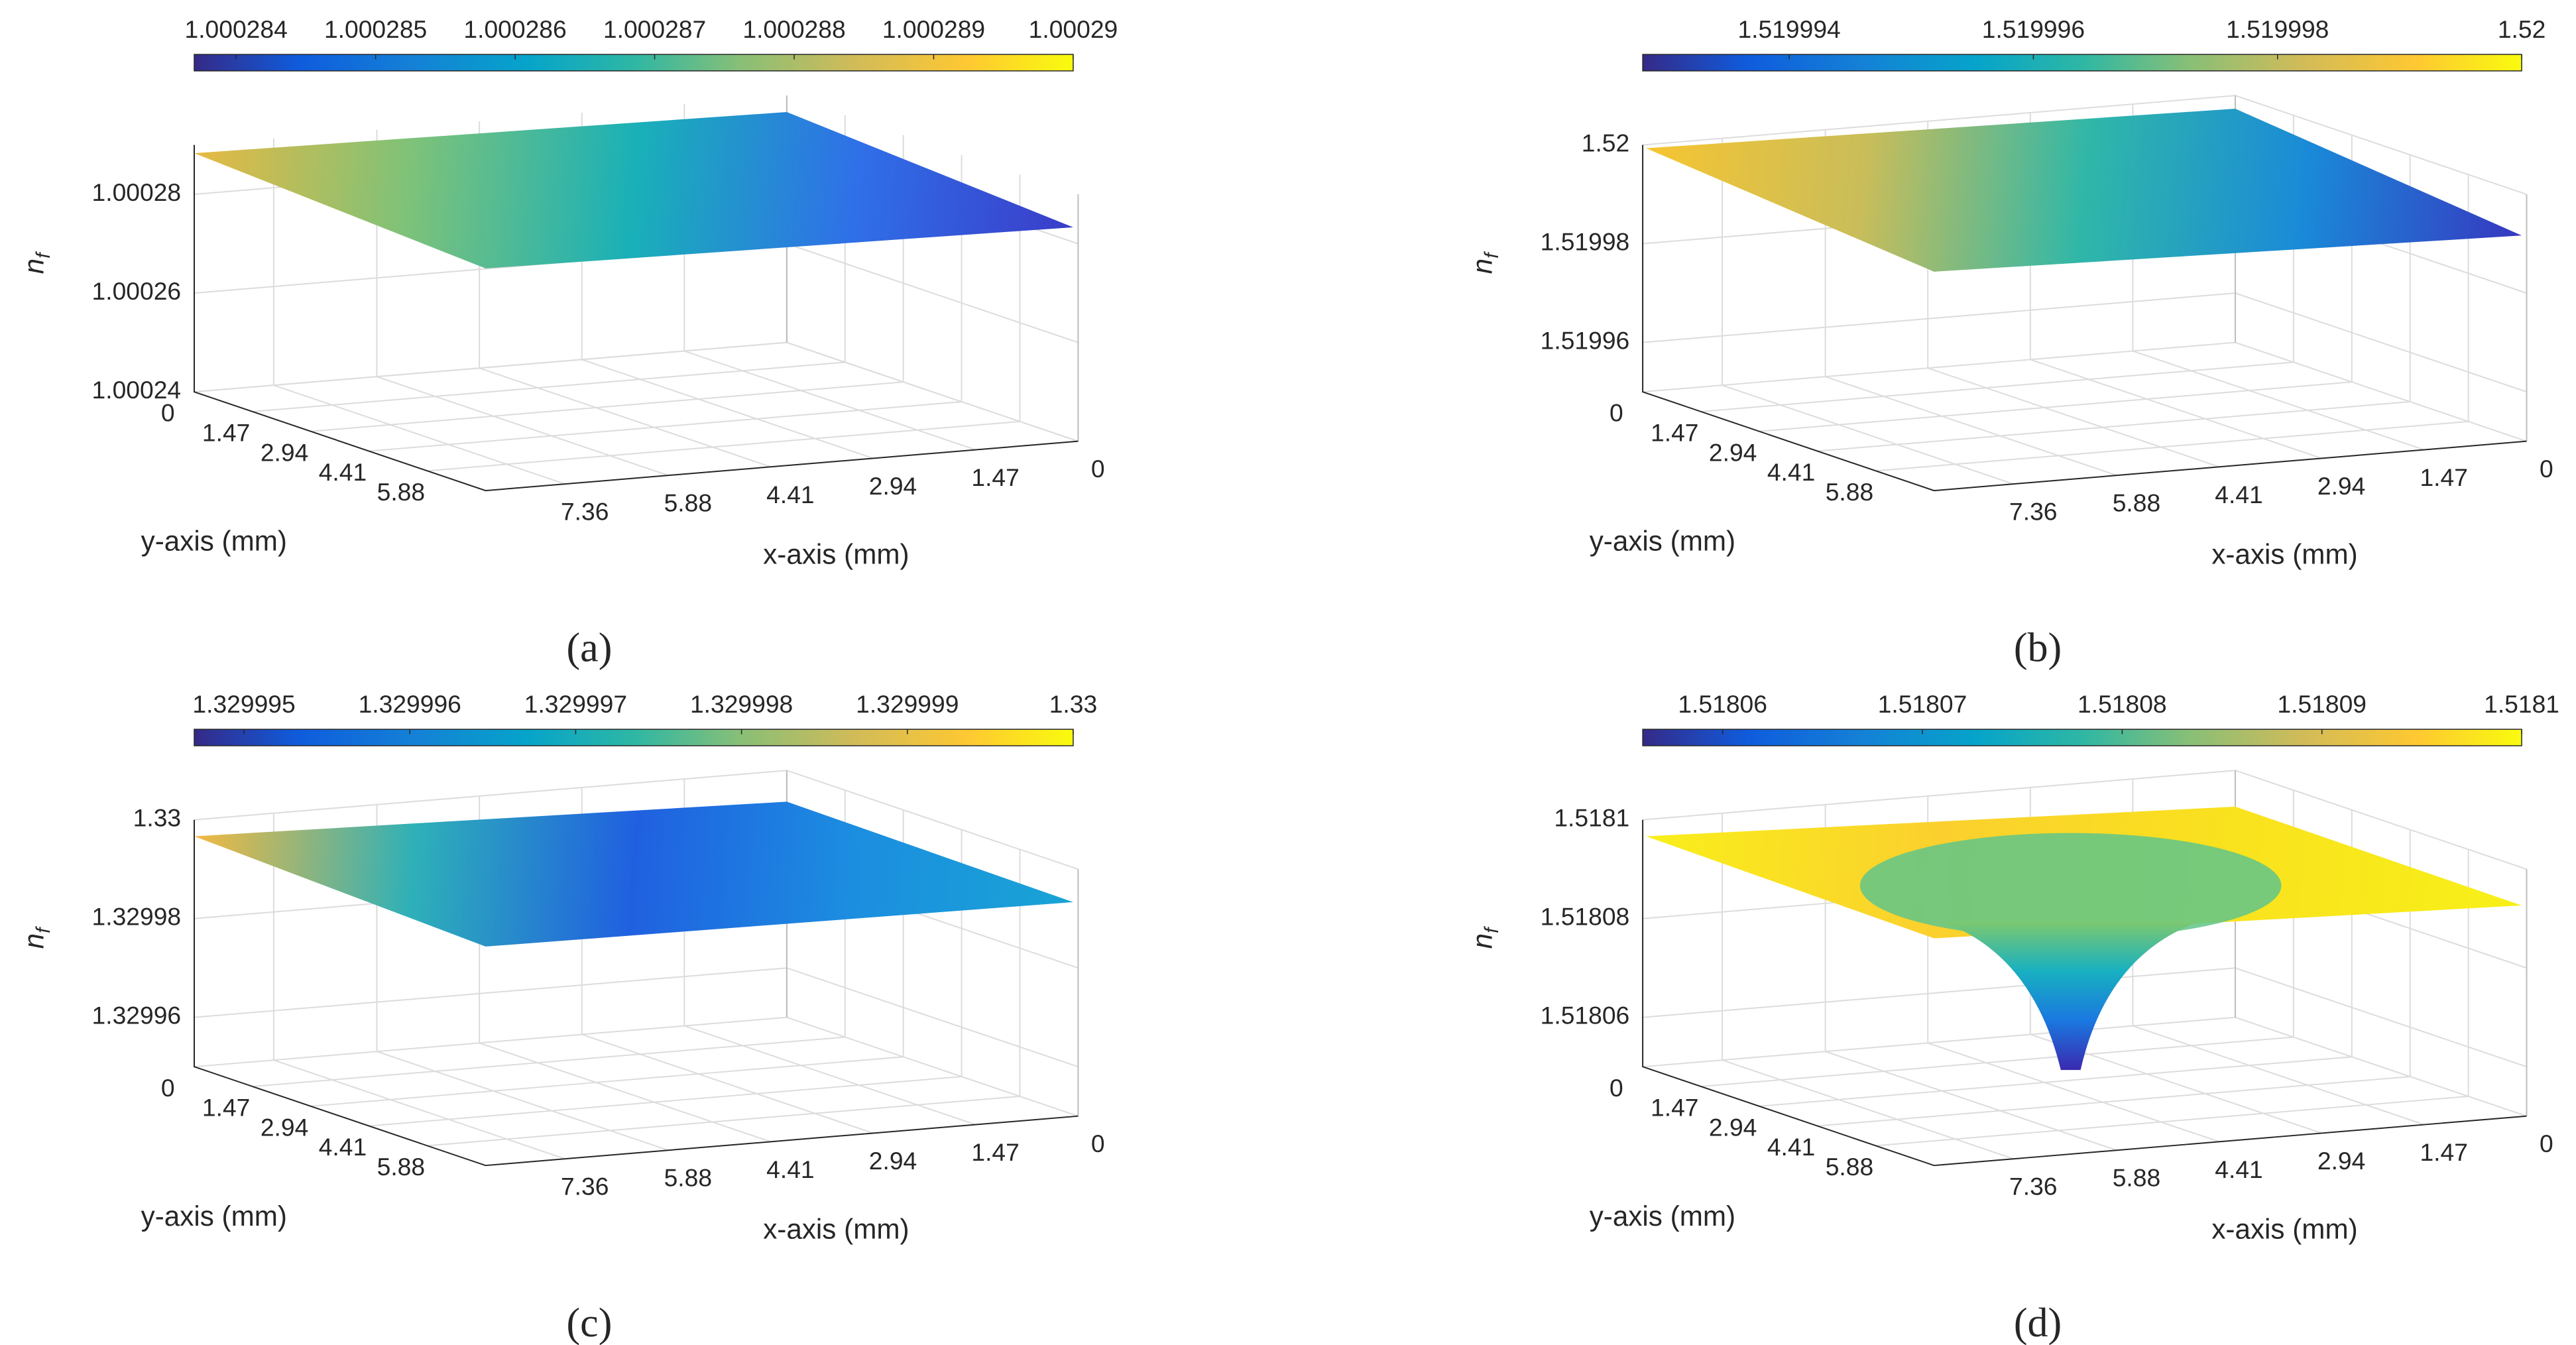  I want to click on surface-dip, so click(2070, 886).